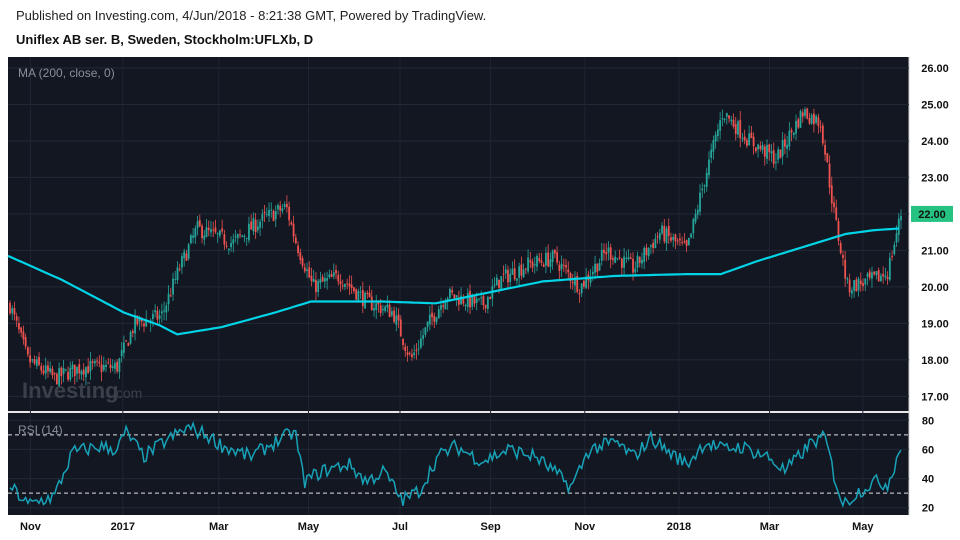 The image size is (960, 540). What do you see at coordinates (585, 527) in the screenshot?
I see `time-tick-label: Nov` at bounding box center [585, 527].